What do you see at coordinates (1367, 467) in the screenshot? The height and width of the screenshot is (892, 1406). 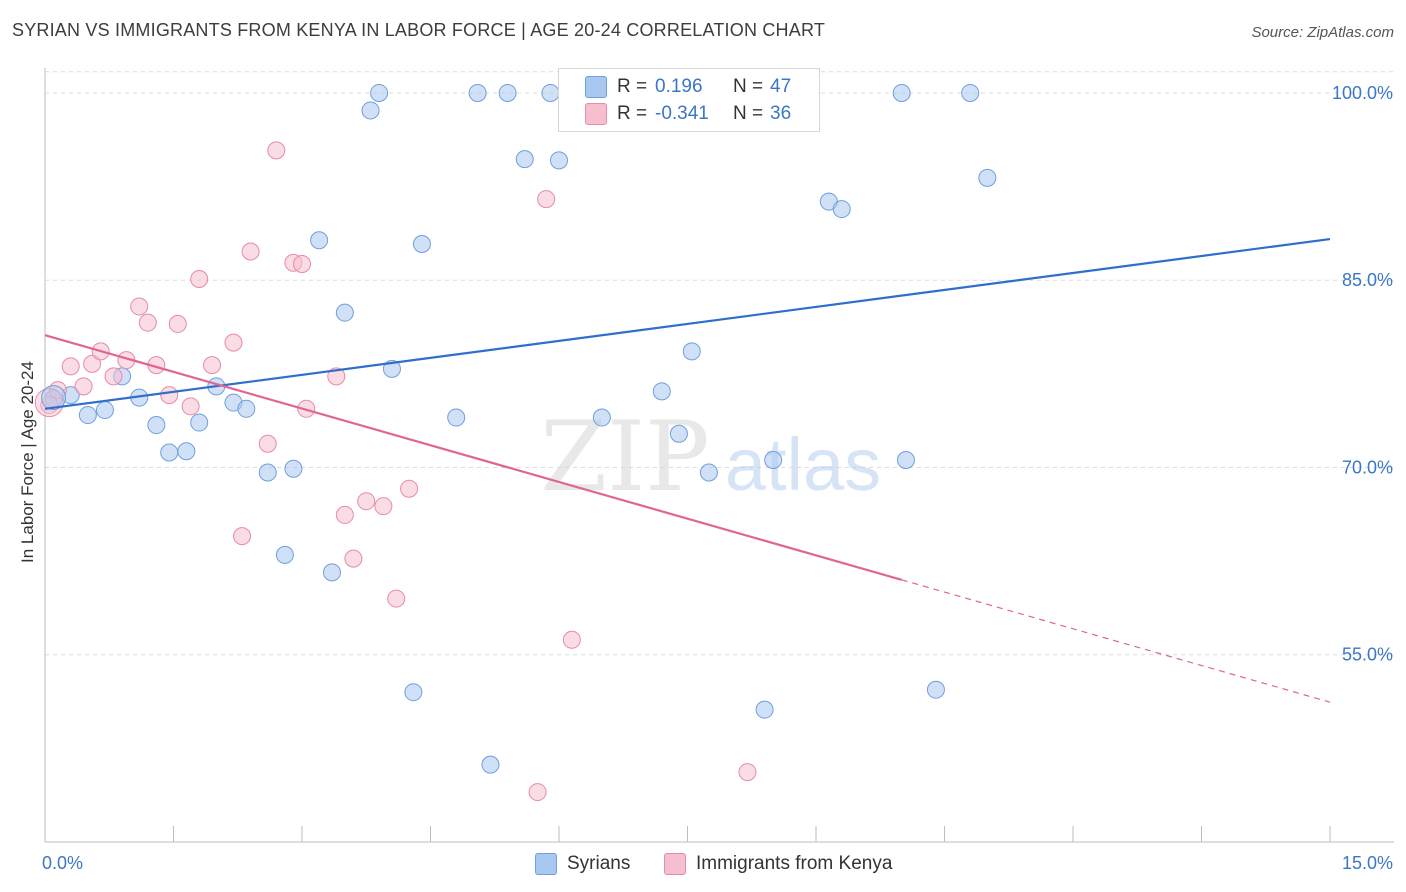 I see `y-tick-label: 70.0%` at bounding box center [1367, 467].